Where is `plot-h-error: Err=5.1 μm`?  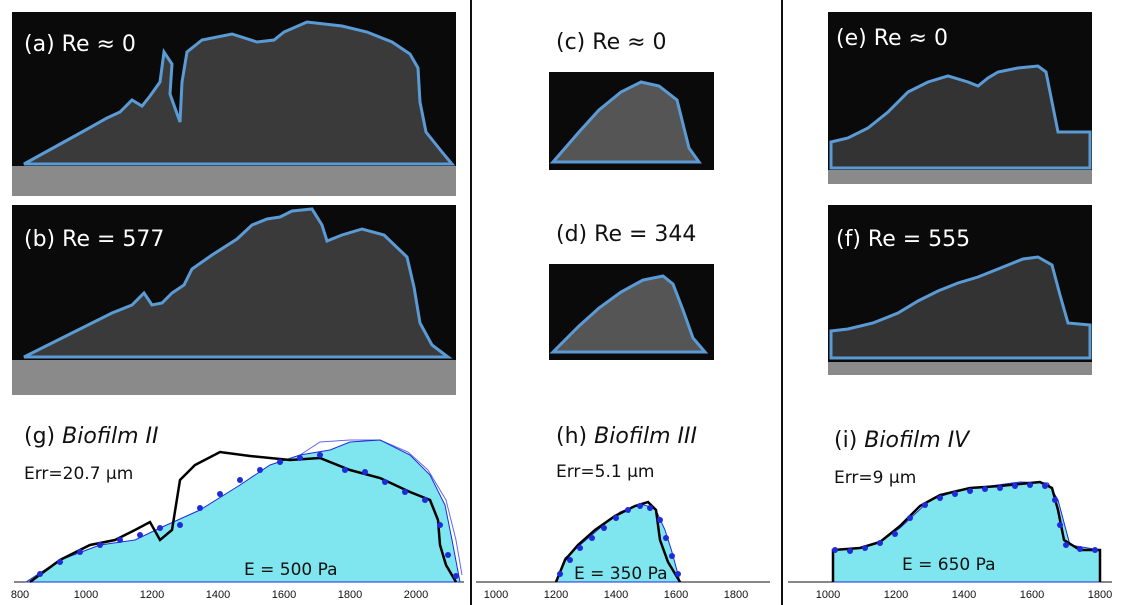
plot-h-error: Err=5.1 μm is located at coordinates (605, 472).